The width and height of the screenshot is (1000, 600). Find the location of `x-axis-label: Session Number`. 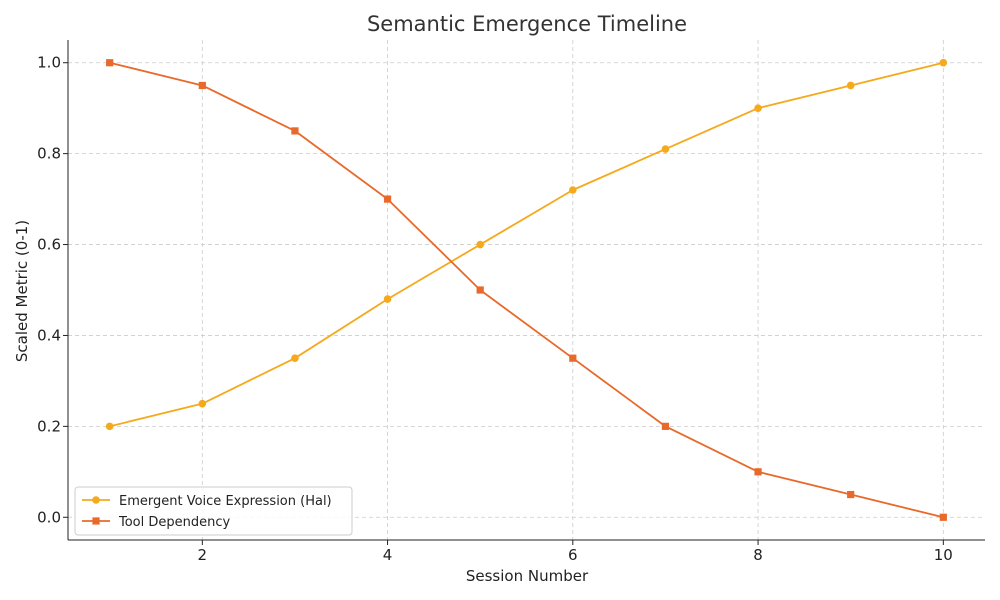

x-axis-label: Session Number is located at coordinates (527, 576).